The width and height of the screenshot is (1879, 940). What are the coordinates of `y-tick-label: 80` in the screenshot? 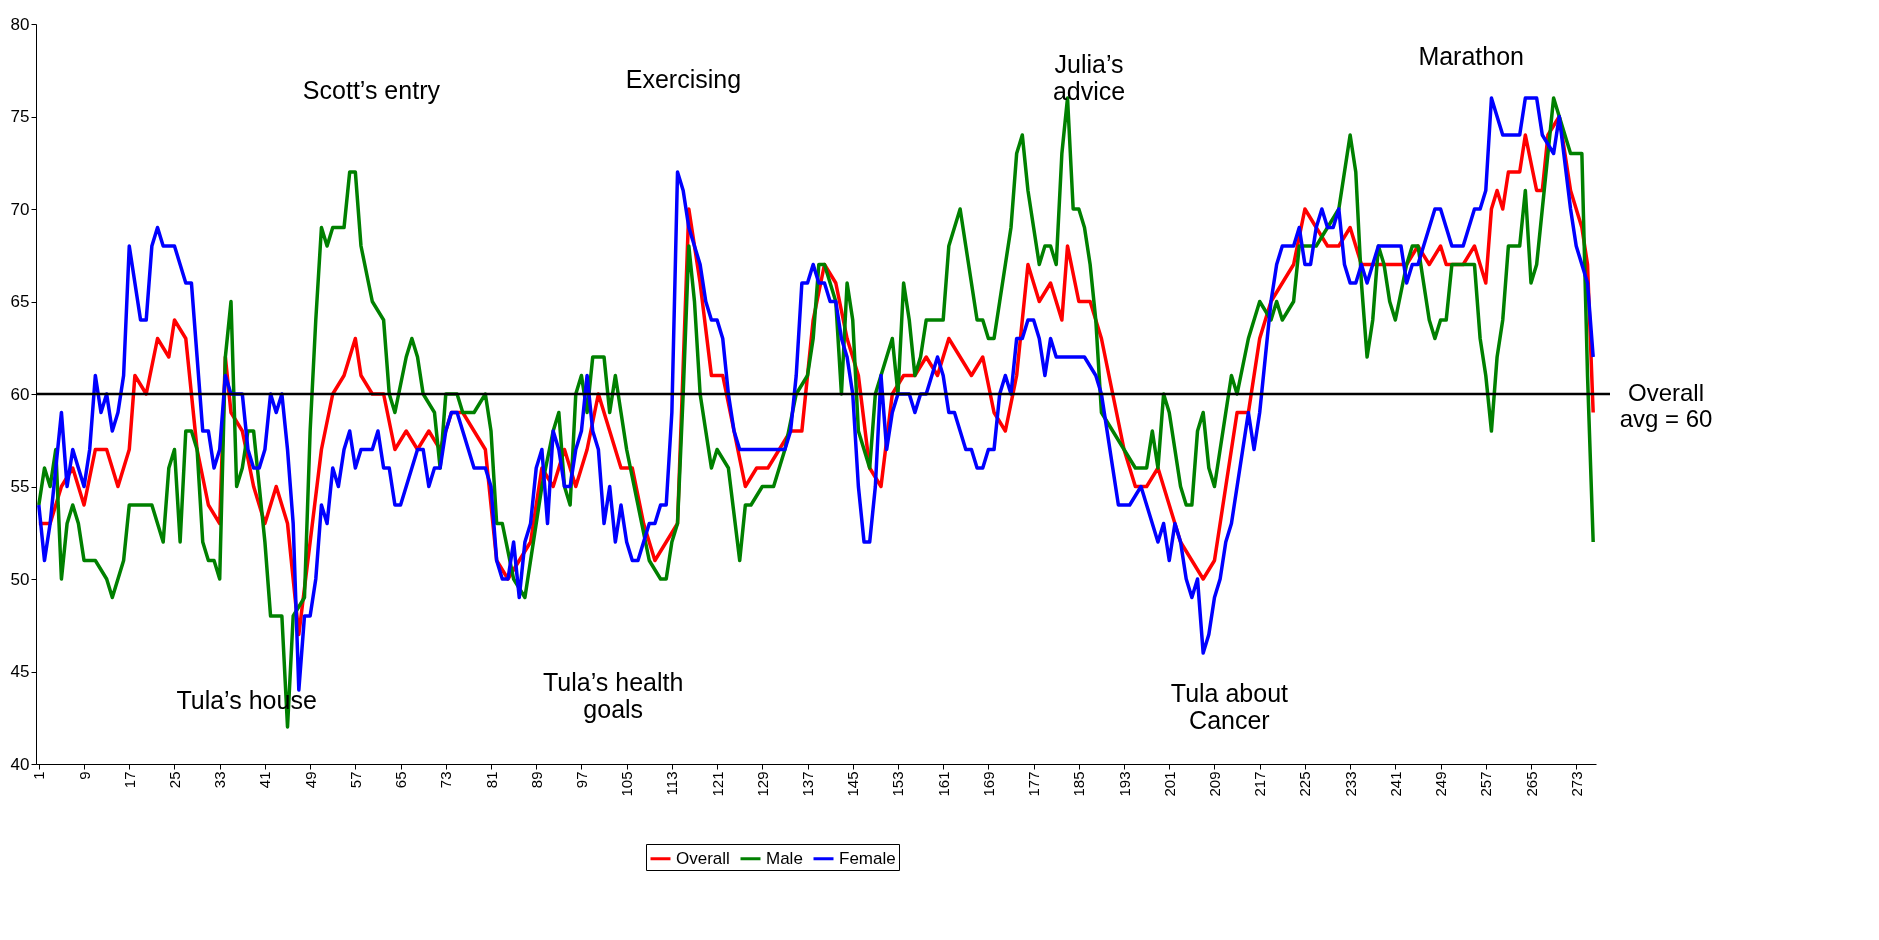 It's located at (20, 24).